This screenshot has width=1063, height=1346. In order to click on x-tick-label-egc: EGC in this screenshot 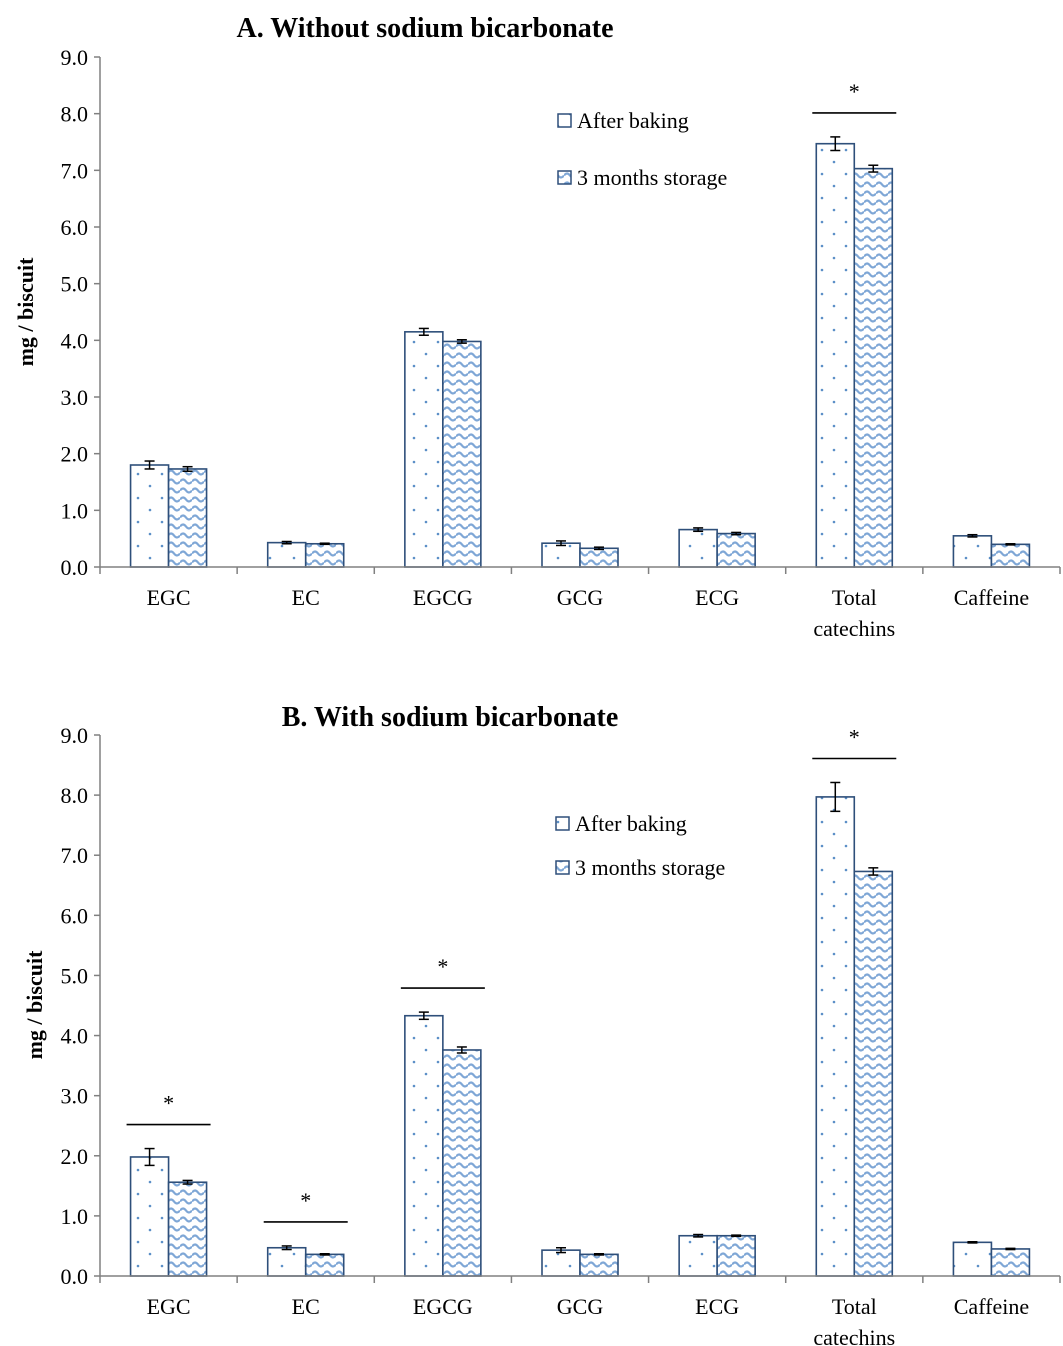, I will do `click(169, 1306)`.